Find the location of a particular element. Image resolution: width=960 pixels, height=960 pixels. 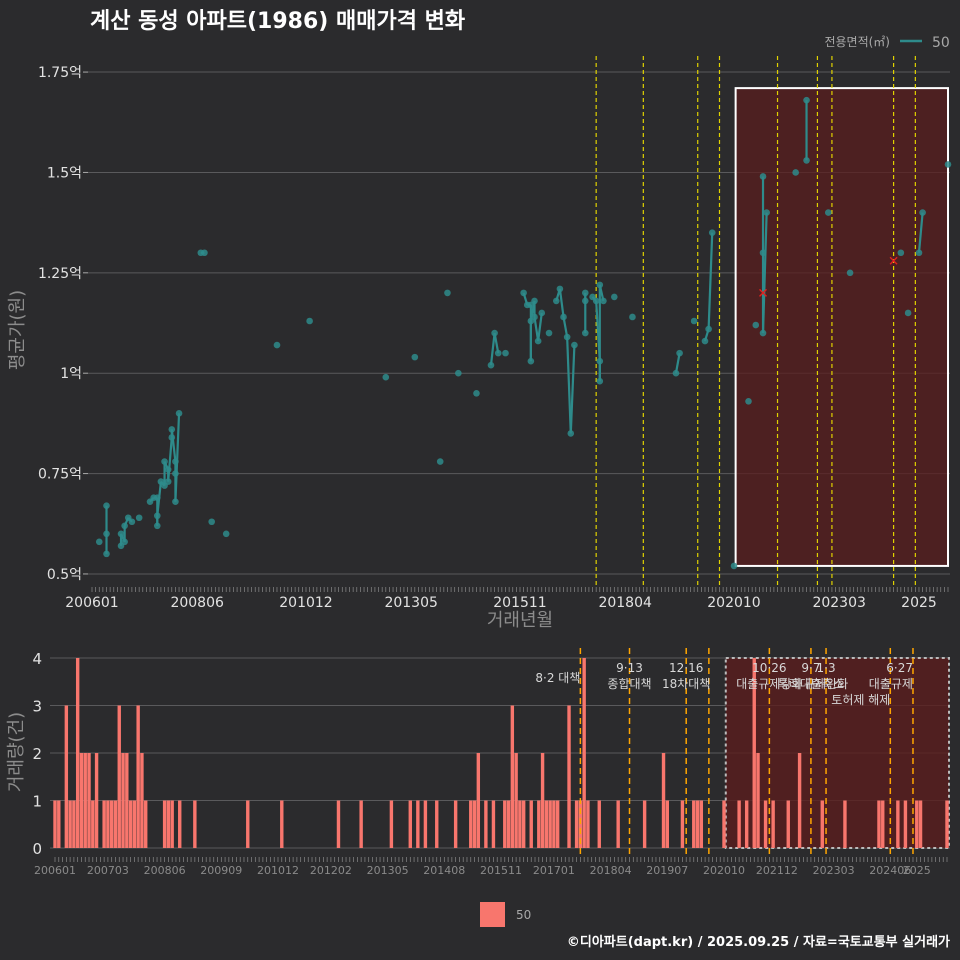

price-x-minor-ticks is located at coordinates (520, 589).